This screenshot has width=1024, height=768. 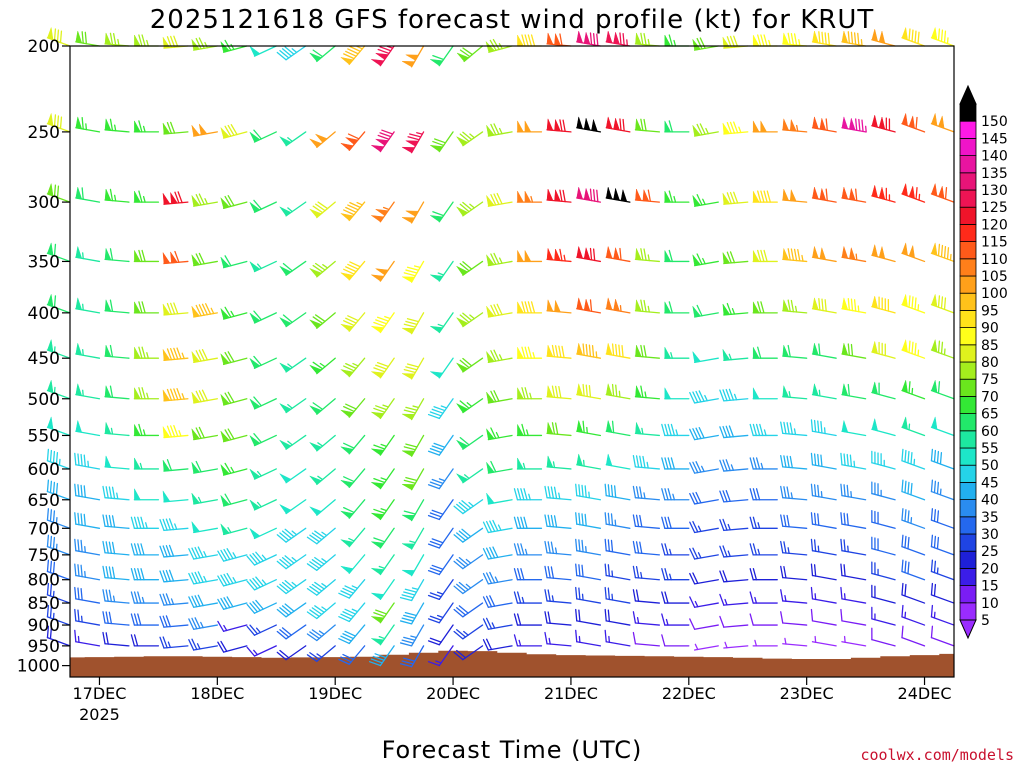 I want to click on y-tick-label: 250, so click(x=44, y=133).